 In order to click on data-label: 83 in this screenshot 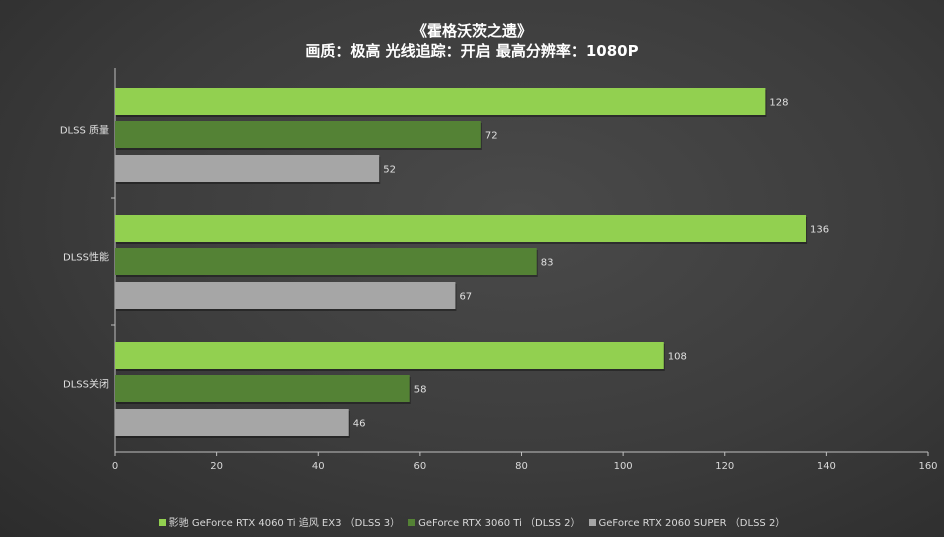, I will do `click(547, 263)`.